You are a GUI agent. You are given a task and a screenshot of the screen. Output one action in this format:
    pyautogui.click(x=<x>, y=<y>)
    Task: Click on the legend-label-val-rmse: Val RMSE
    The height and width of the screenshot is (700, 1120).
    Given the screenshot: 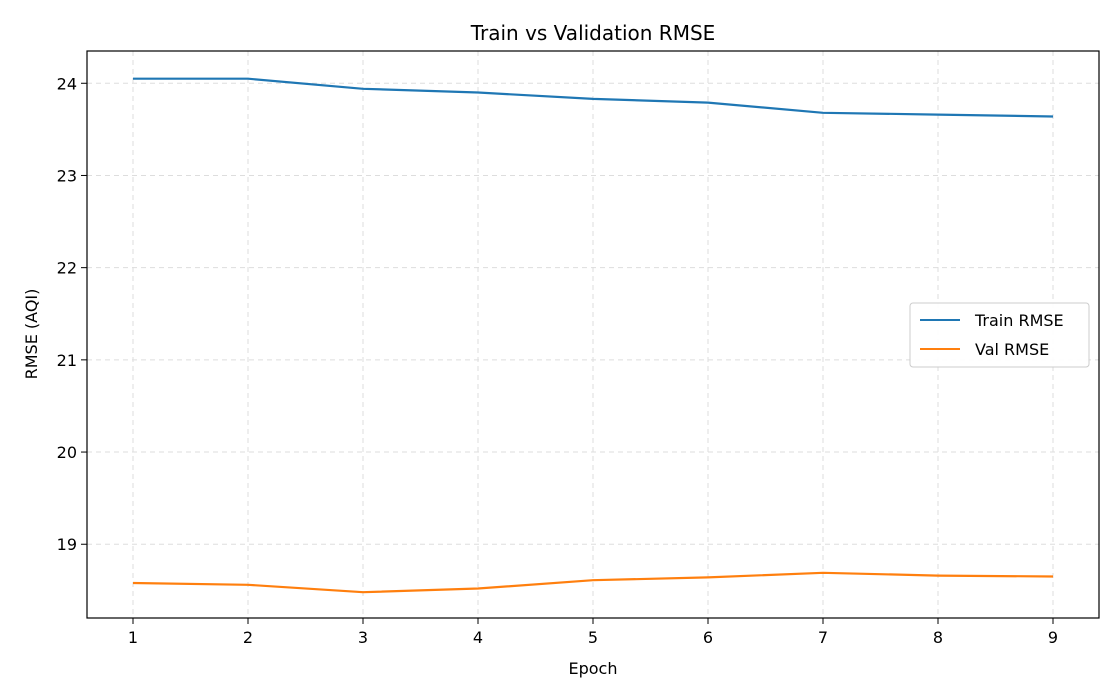 What is the action you would take?
    pyautogui.click(x=1012, y=349)
    